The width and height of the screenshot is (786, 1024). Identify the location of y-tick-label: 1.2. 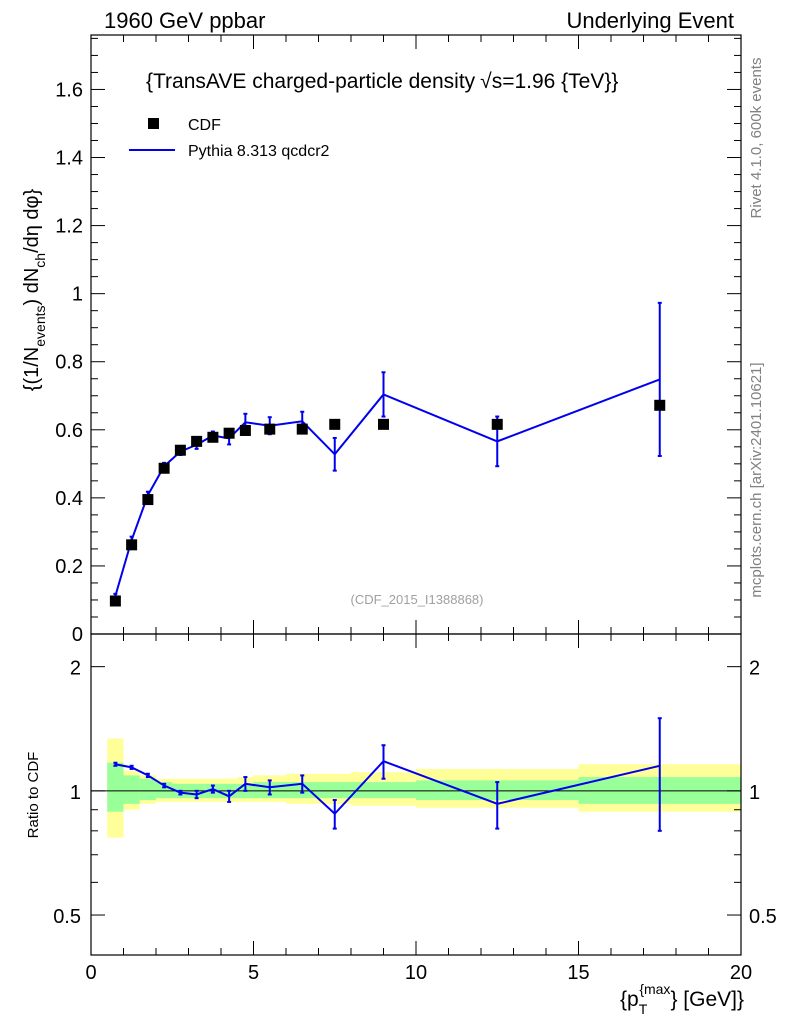
(69, 227).